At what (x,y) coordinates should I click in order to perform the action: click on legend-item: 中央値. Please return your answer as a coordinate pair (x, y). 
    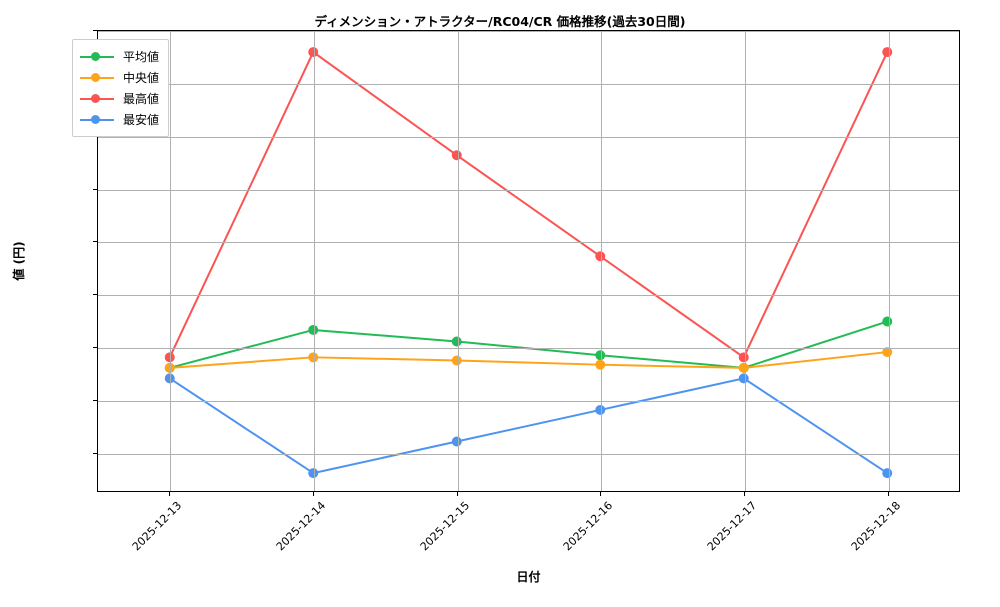
    Looking at the image, I should click on (119, 77).